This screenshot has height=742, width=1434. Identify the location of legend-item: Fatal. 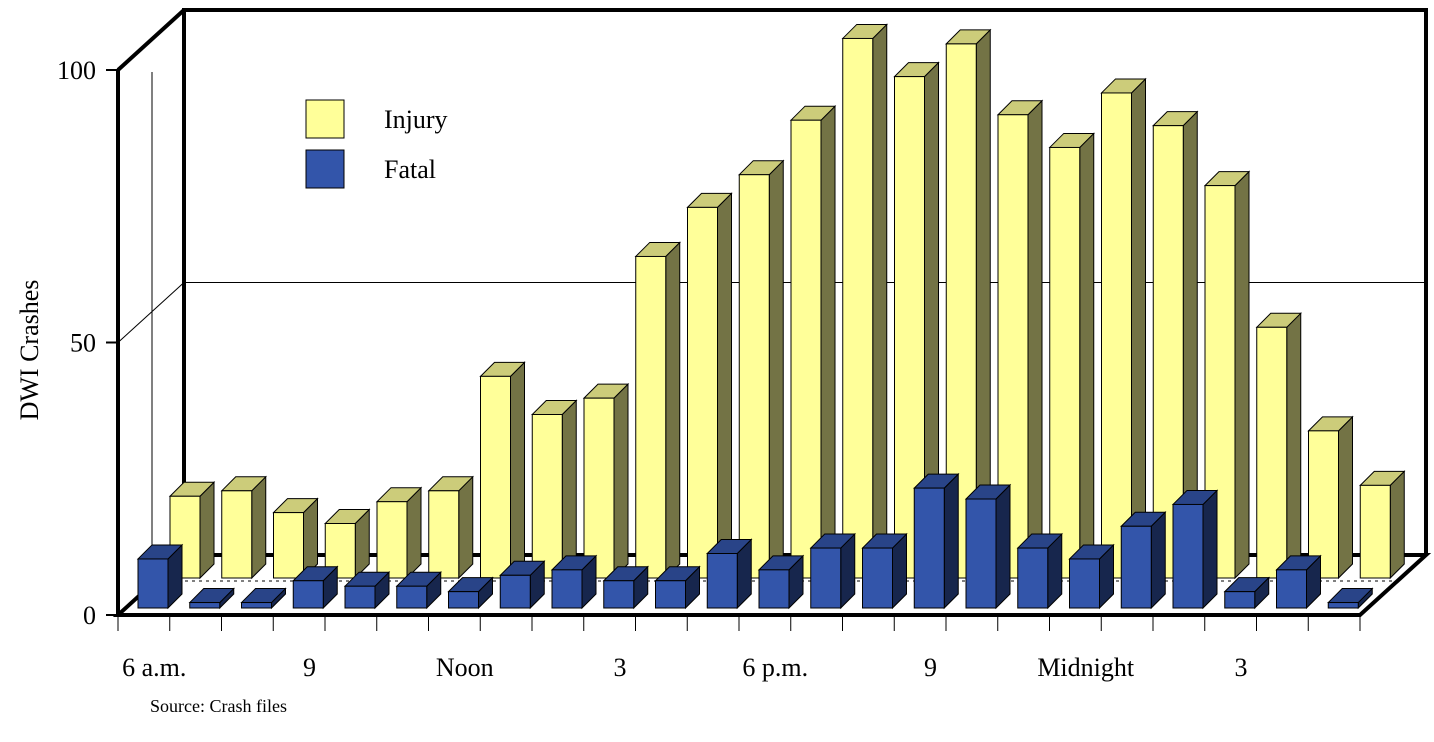
(370, 169).